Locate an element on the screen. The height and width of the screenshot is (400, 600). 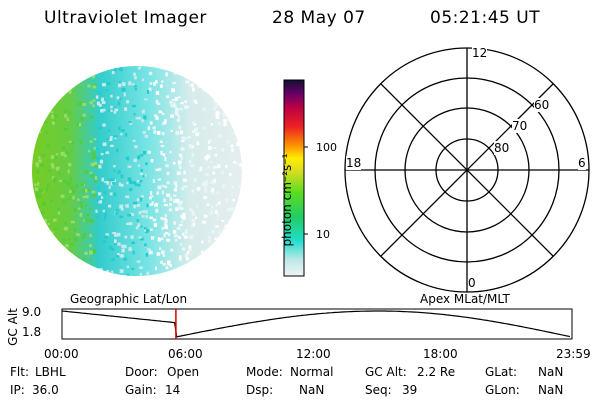
ip-label: IP: is located at coordinates (17, 390).